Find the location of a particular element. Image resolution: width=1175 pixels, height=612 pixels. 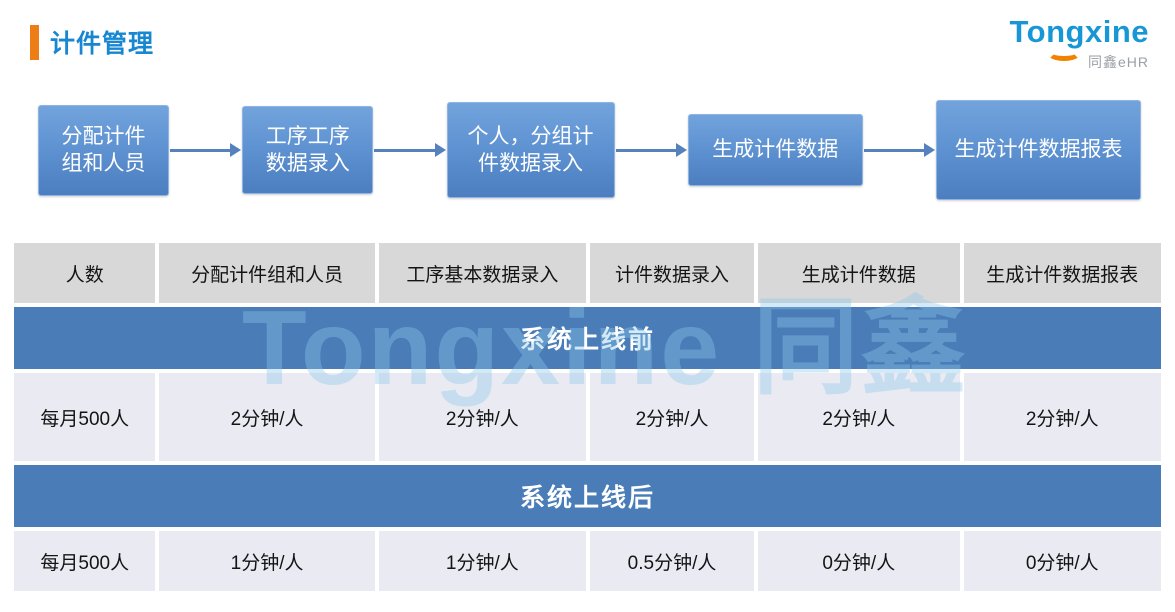

flow-step-generate-data: 生成计件数据 is located at coordinates (775, 150).